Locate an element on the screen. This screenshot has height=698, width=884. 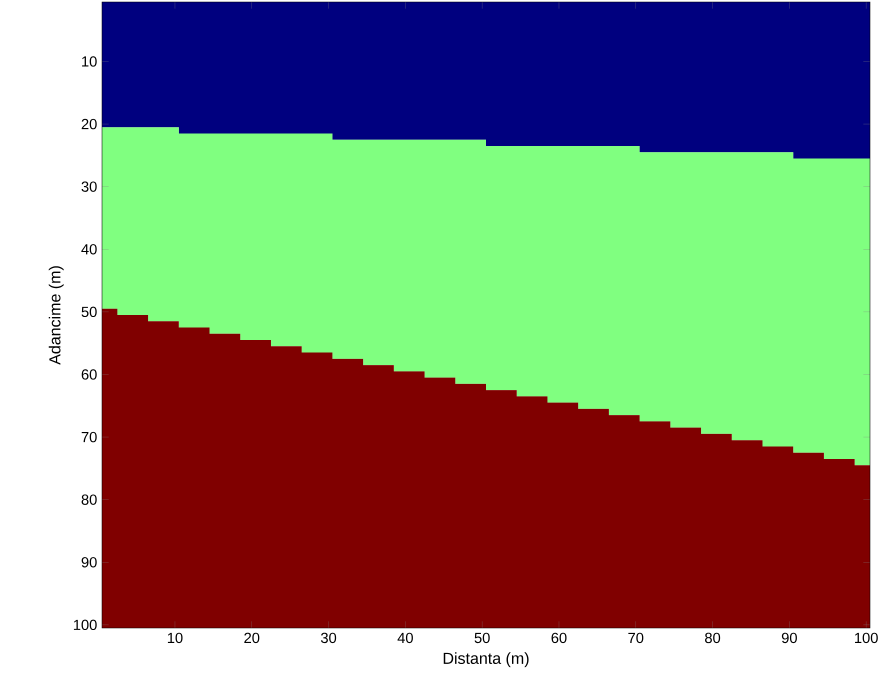
y-tick-label: 60 is located at coordinates (89, 374).